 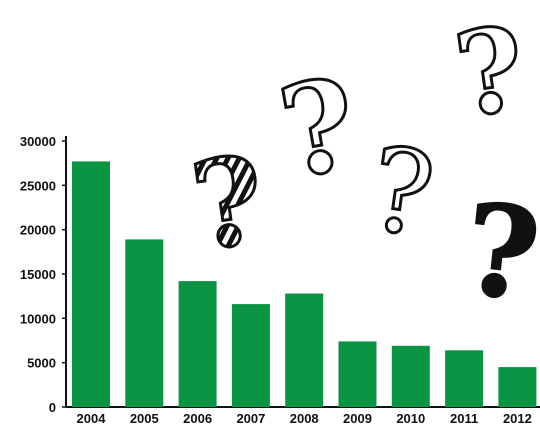 I want to click on bar-2009, so click(x=357, y=374).